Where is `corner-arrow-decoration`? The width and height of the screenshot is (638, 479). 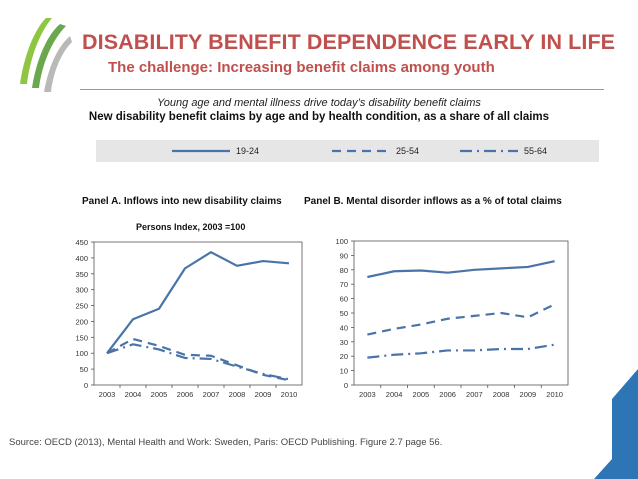
corner-arrow-decoration is located at coordinates (616, 424).